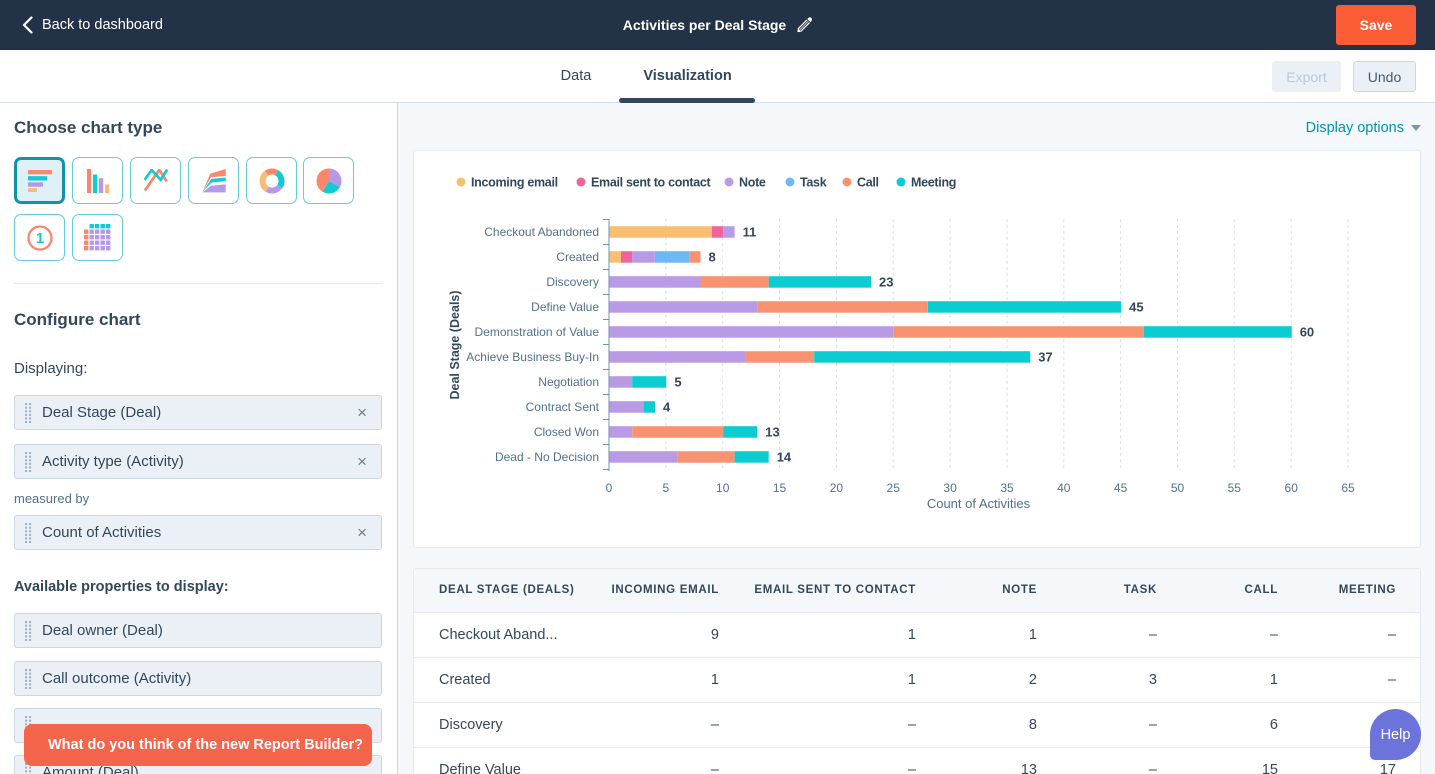 Image resolution: width=1435 pixels, height=774 pixels. Describe the element at coordinates (979, 503) in the screenshot. I see `svg-text: Count of Activities` at that location.